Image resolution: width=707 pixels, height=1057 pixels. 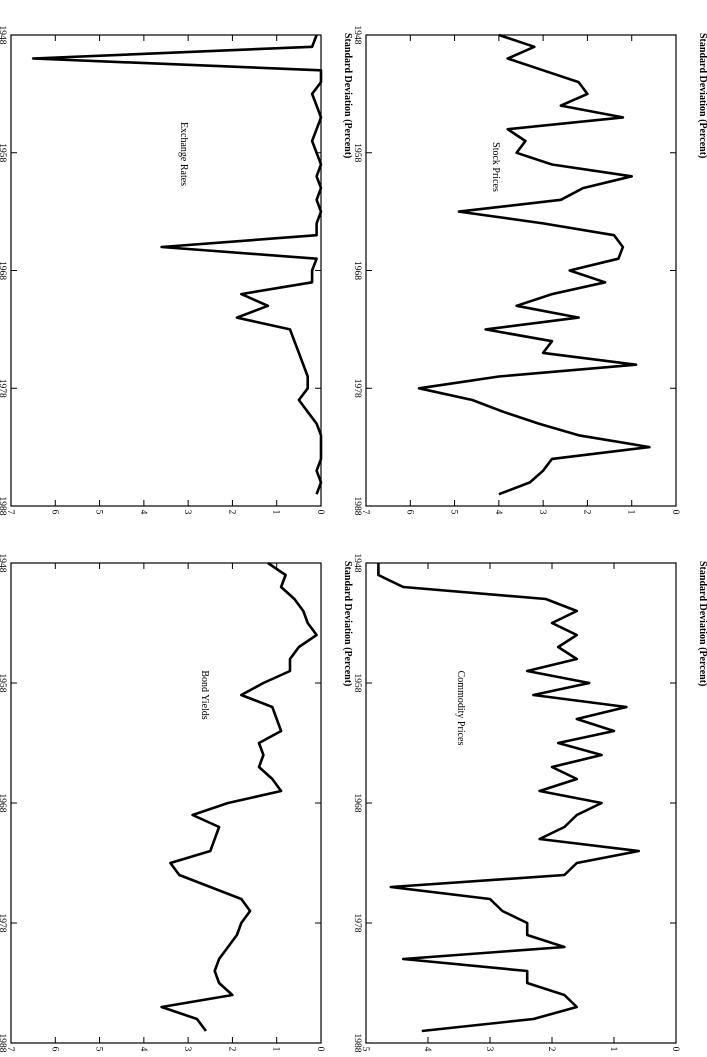 I want to click on series-annotation: Bond Yields, so click(x=204, y=694).